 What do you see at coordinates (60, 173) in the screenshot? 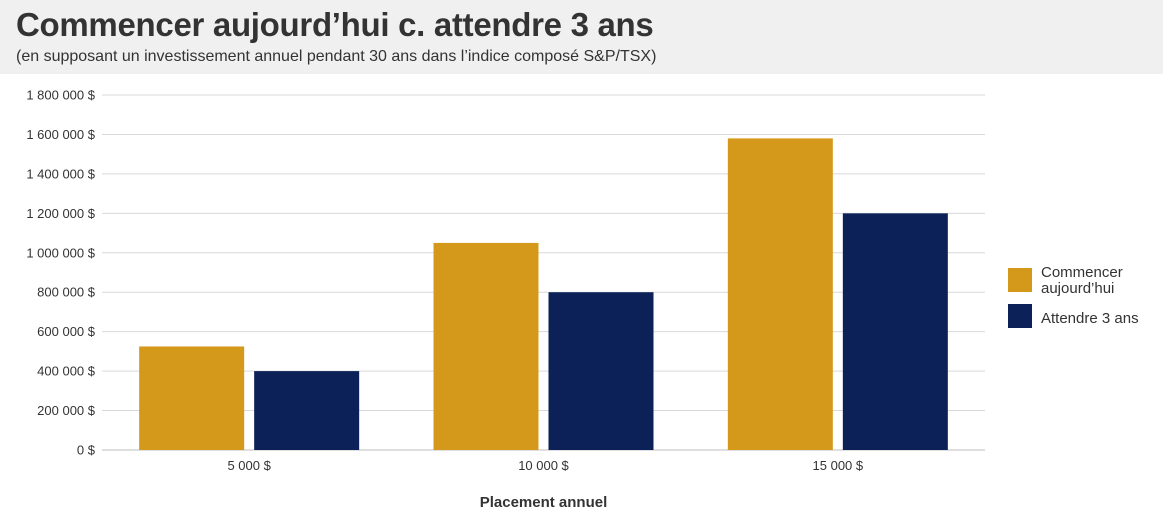
I see `y-tick-label: 1 400 000 $` at bounding box center [60, 173].